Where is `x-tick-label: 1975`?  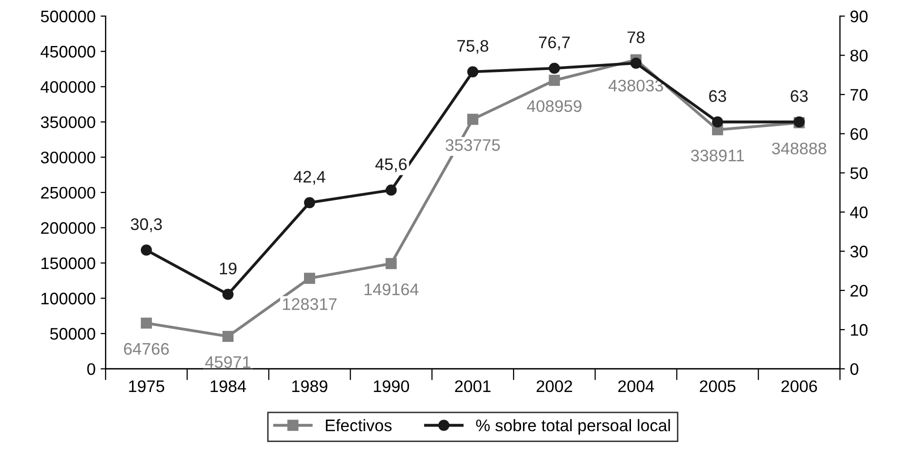 x-tick-label: 1975 is located at coordinates (146, 386).